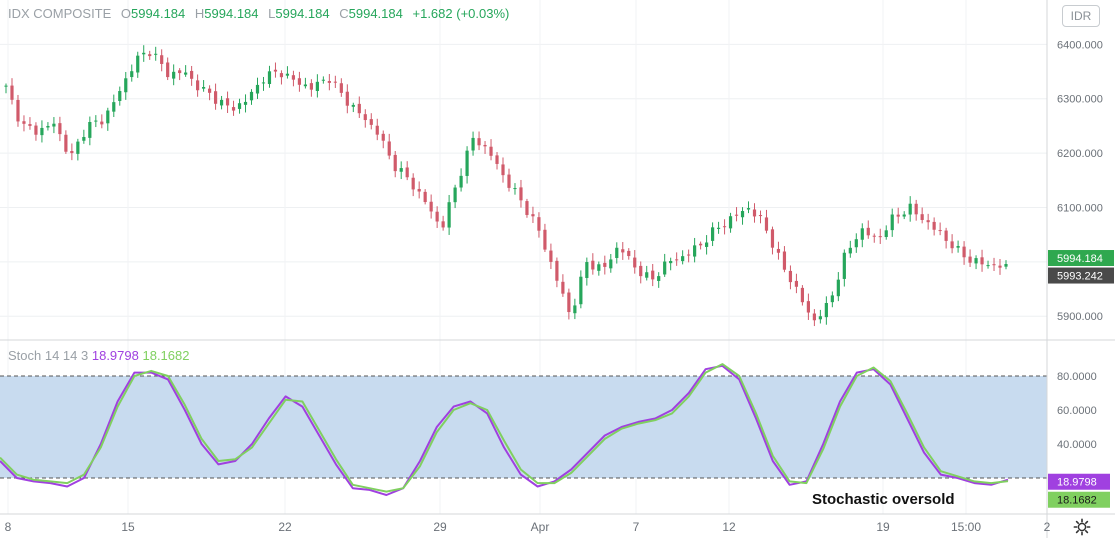  Describe the element at coordinates (883, 499) in the screenshot. I see `oversold-annotation: Stochastic oversold` at that location.